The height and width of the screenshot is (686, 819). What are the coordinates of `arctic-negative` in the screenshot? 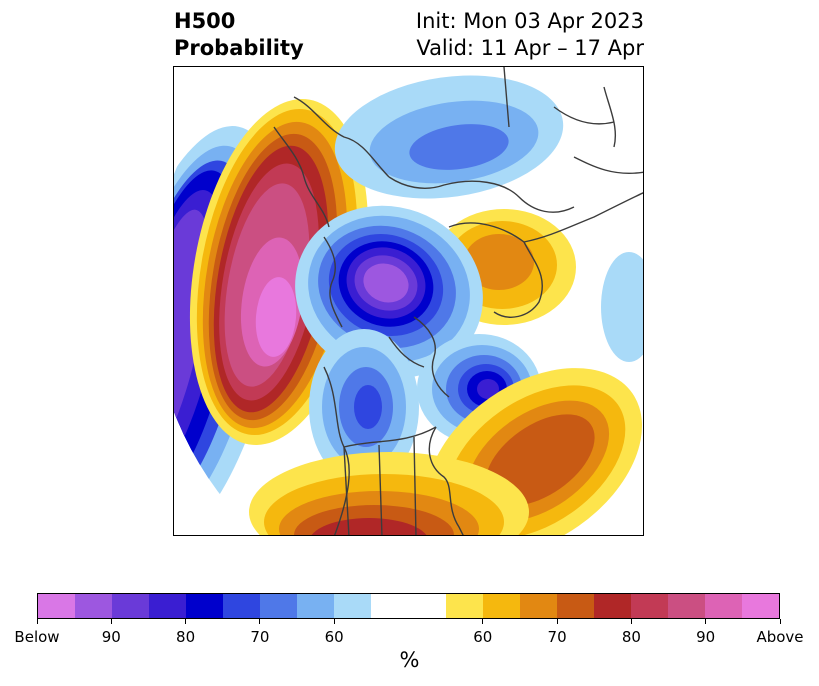 It's located at (389, 292).